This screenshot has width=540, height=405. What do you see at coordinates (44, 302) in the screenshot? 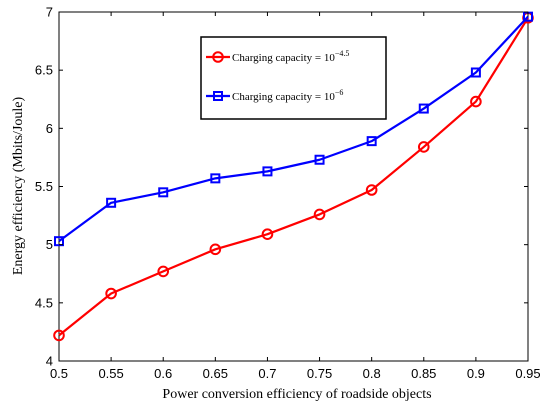
I see `y-tick-label: 4.5` at bounding box center [44, 302].